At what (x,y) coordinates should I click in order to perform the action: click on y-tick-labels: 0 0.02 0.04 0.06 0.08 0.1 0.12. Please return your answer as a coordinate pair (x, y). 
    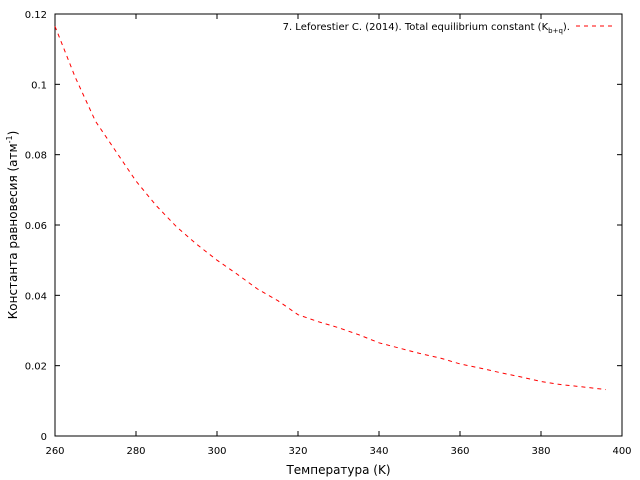
    Looking at the image, I should click on (36, 226).